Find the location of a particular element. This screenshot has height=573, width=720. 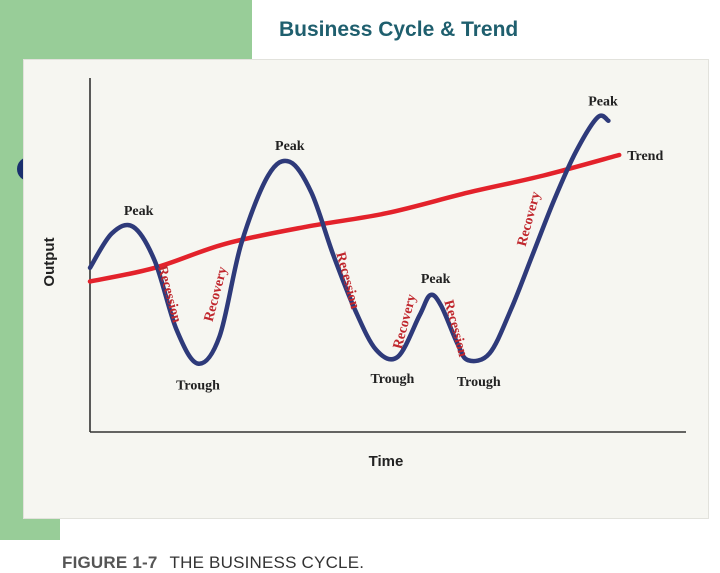

slide-title: Business Cycle & Trend is located at coordinates (399, 29).